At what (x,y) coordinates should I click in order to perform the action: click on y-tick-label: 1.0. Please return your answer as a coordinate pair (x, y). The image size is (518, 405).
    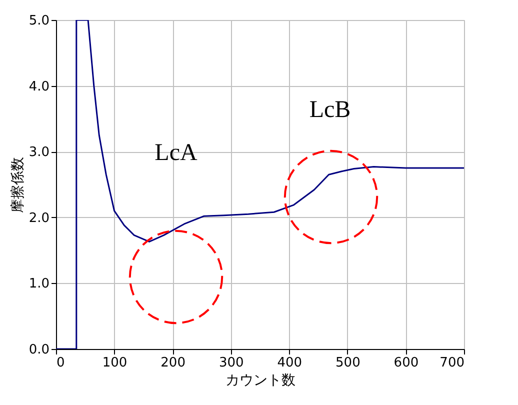
    Looking at the image, I should click on (39, 284).